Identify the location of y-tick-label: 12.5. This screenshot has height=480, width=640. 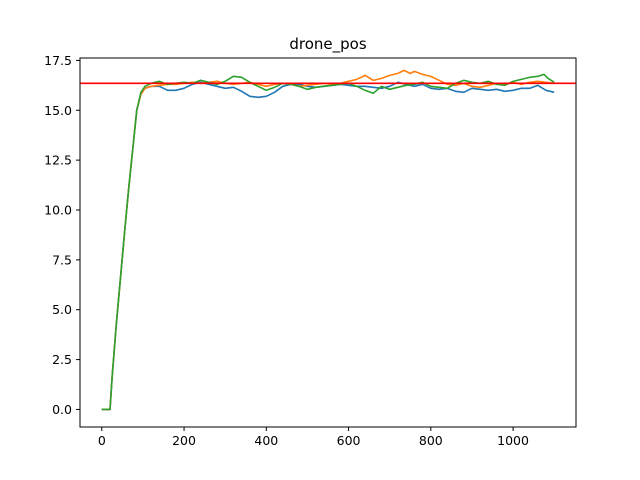
(58, 160).